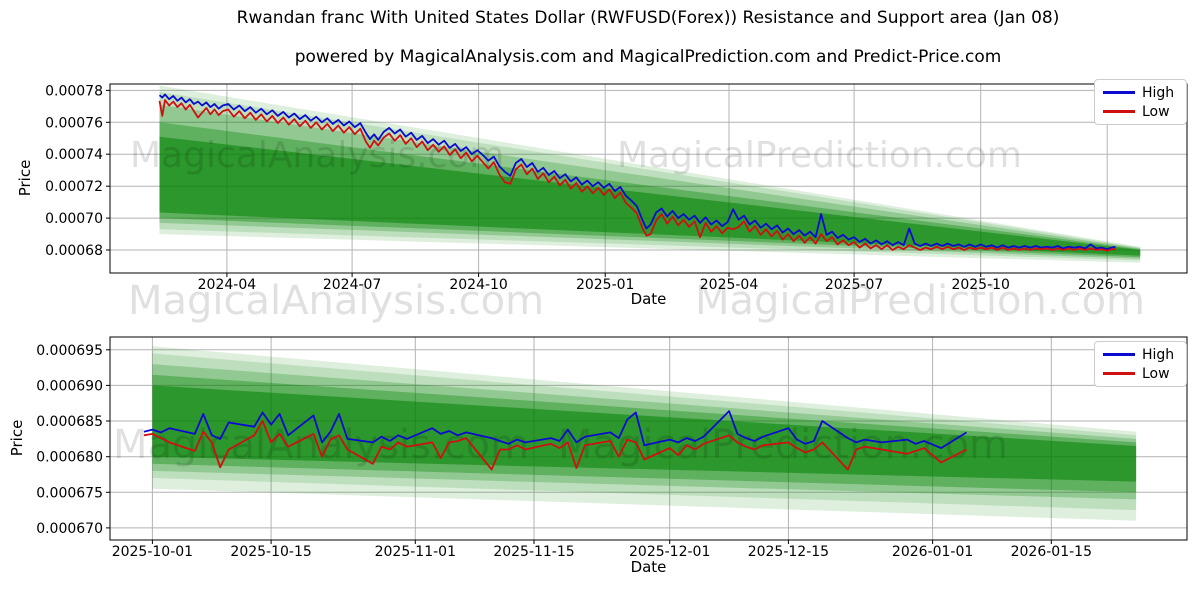  Describe the element at coordinates (788, 552) in the screenshot. I see `x-tick-label: 2025-12-15` at that location.